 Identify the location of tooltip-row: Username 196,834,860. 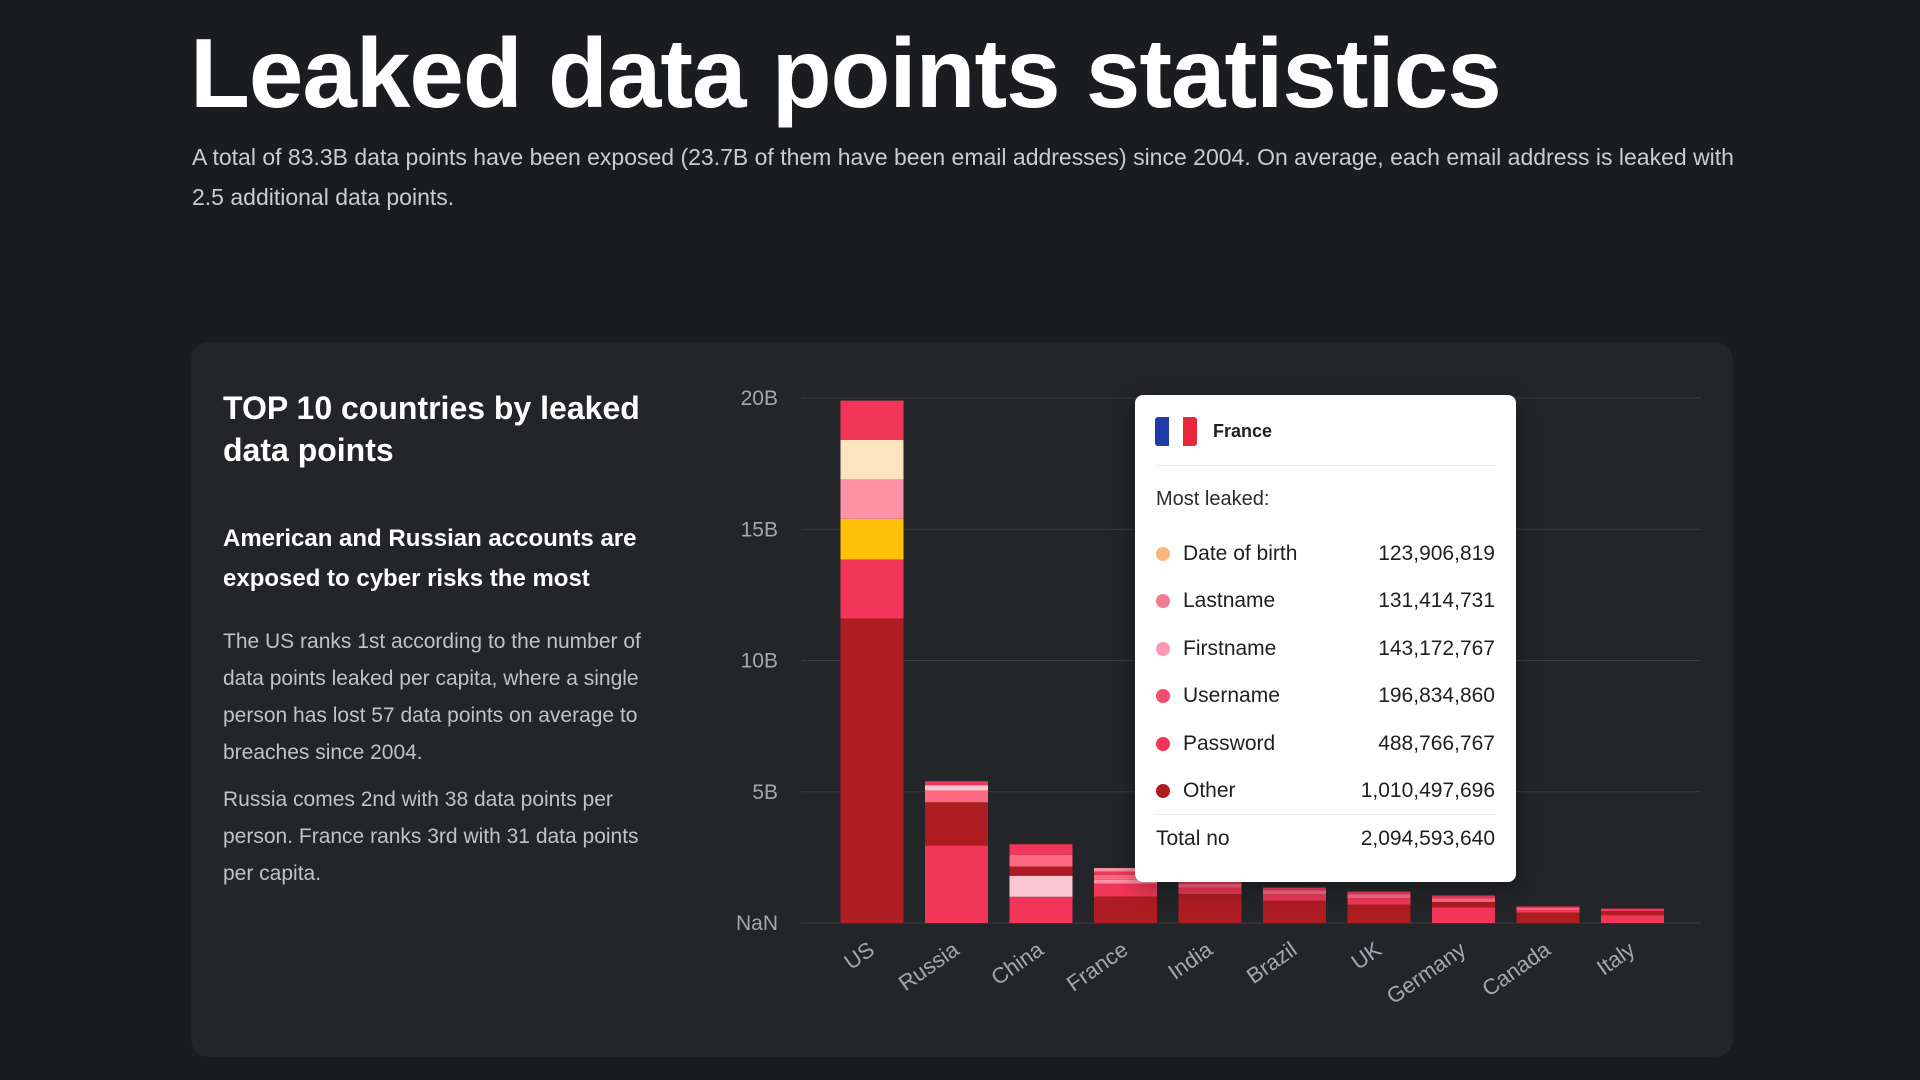
(1325, 697).